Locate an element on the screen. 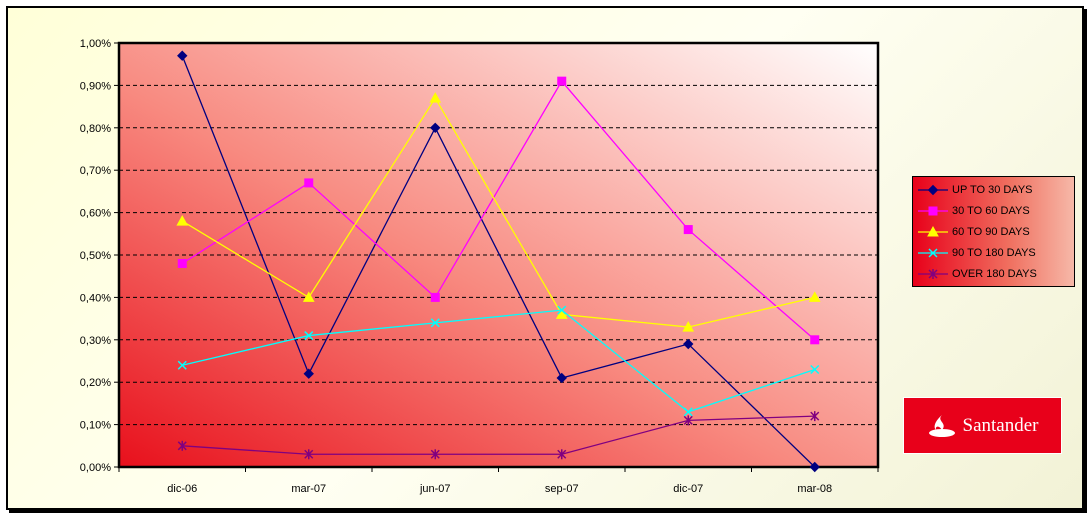 Image resolution: width=1091 pixels, height=515 pixels. x-tick-label: jun-07 is located at coordinates (435, 489).